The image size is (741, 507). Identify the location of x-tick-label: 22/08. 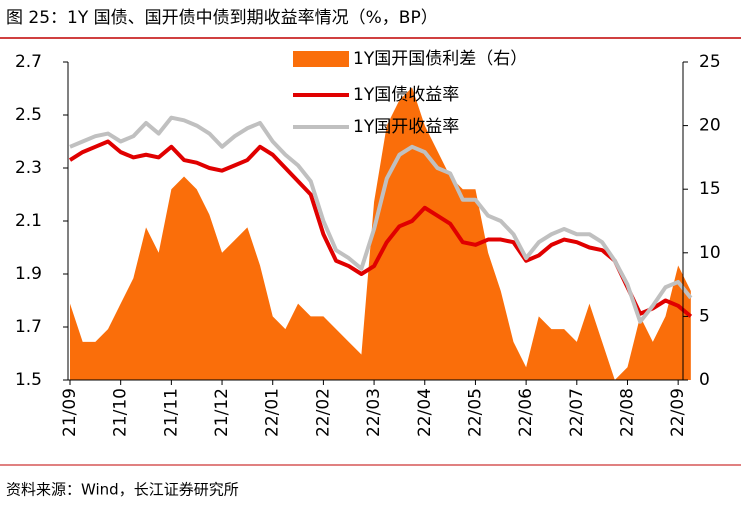
(627, 412).